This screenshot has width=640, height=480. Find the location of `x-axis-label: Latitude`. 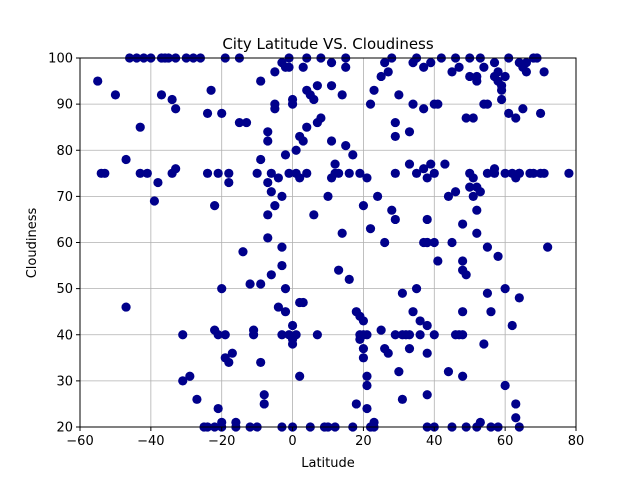

x-axis-label: Latitude is located at coordinates (328, 463).